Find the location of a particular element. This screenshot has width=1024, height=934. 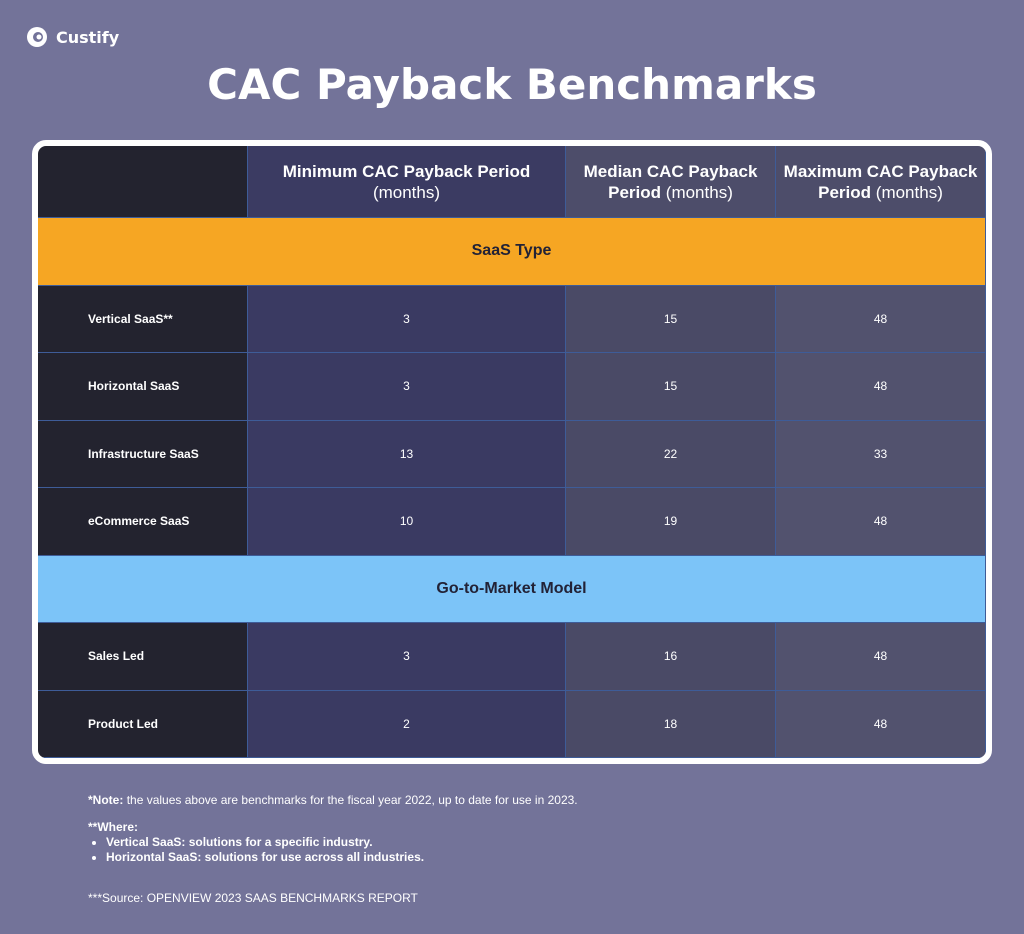

row-label: Horizontal SaaS is located at coordinates (143, 387).